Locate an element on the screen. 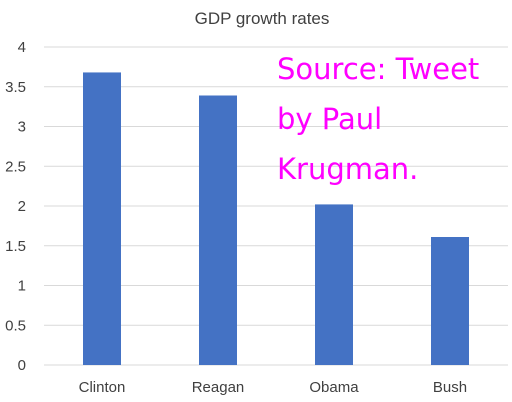 The image size is (512, 402). y-axis-tick-labels: 0 0.5 1 1.5 2 2.5 3 3.5 4 is located at coordinates (15, 206).